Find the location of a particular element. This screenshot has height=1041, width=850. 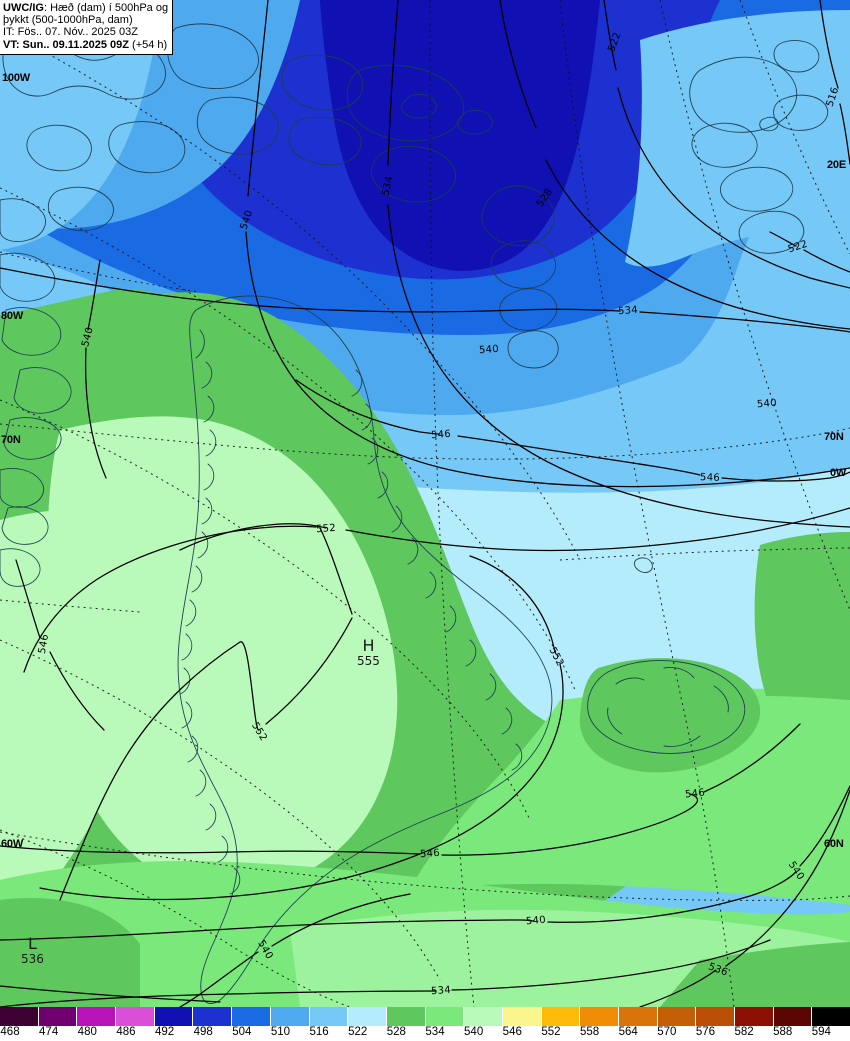

colorbar-tick-522: 522 is located at coordinates (358, 1032).